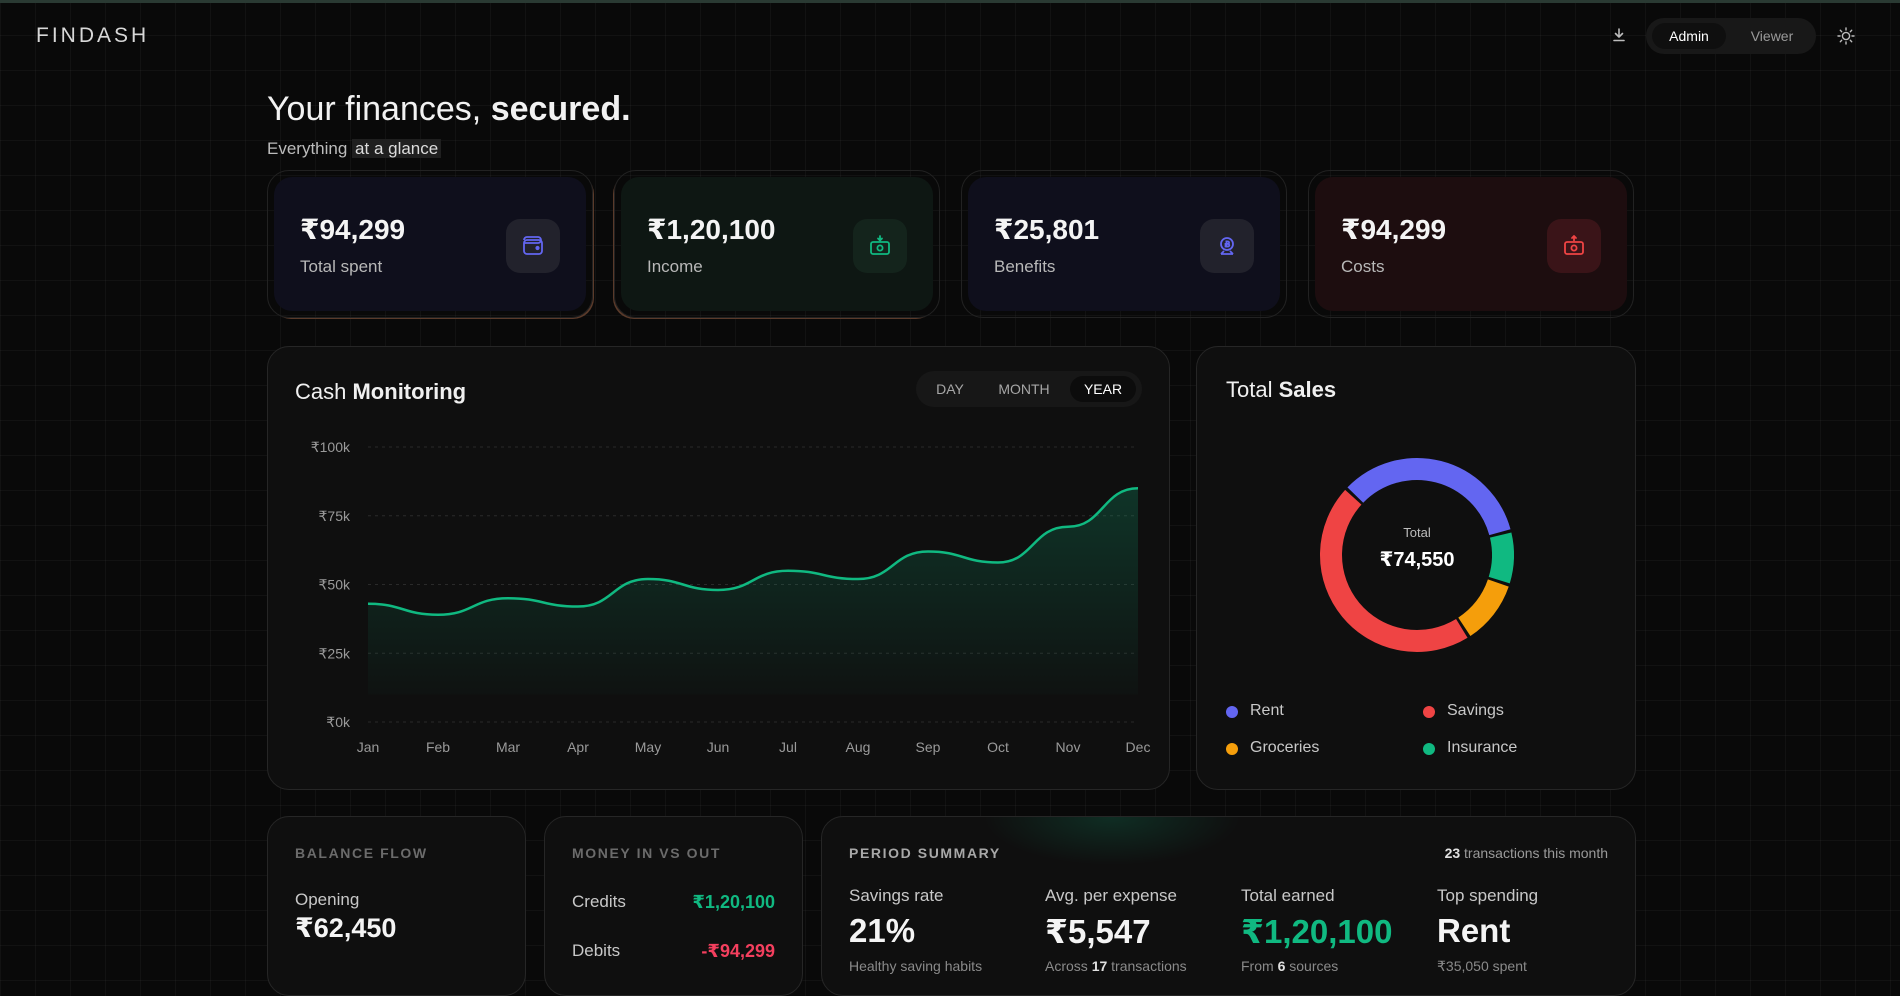 The image size is (1900, 996). I want to click on opening-value: ₹62,450, so click(346, 928).